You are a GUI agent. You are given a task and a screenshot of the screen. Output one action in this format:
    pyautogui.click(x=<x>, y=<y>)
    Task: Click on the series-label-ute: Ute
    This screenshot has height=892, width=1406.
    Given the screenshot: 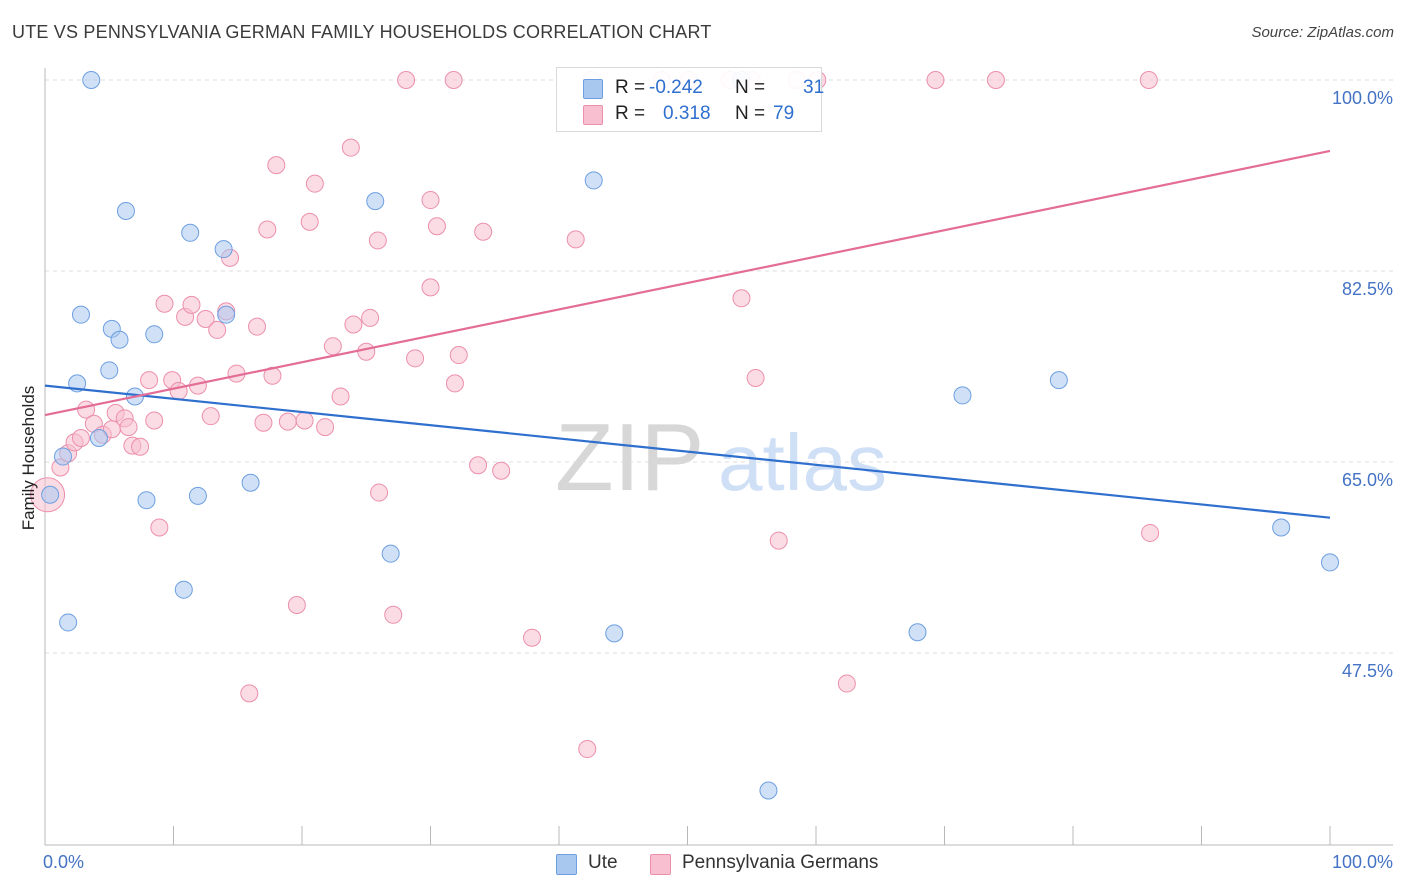 What is the action you would take?
    pyautogui.click(x=603, y=862)
    